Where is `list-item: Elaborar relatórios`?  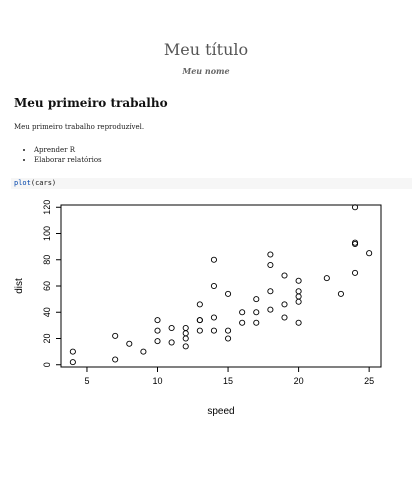 list-item: Elaborar relatórios is located at coordinates (68, 160).